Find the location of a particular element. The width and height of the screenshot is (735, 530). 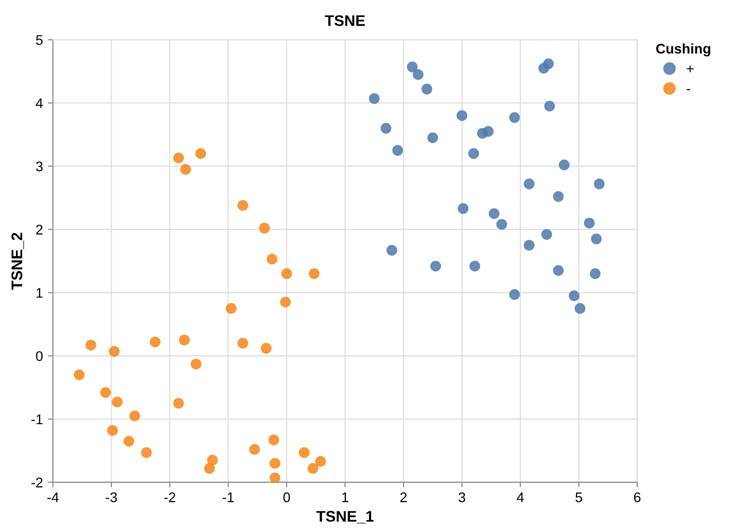

legend-title: Cushing is located at coordinates (683, 49).